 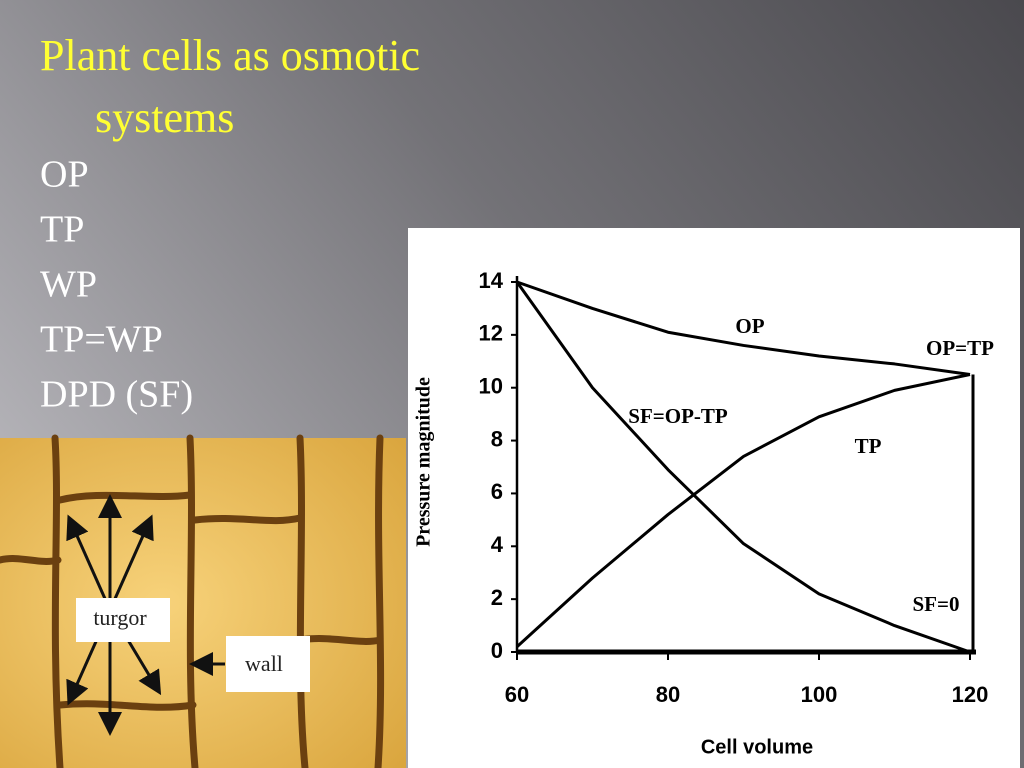 What do you see at coordinates (668, 694) in the screenshot?
I see `x-tick-label: 80` at bounding box center [668, 694].